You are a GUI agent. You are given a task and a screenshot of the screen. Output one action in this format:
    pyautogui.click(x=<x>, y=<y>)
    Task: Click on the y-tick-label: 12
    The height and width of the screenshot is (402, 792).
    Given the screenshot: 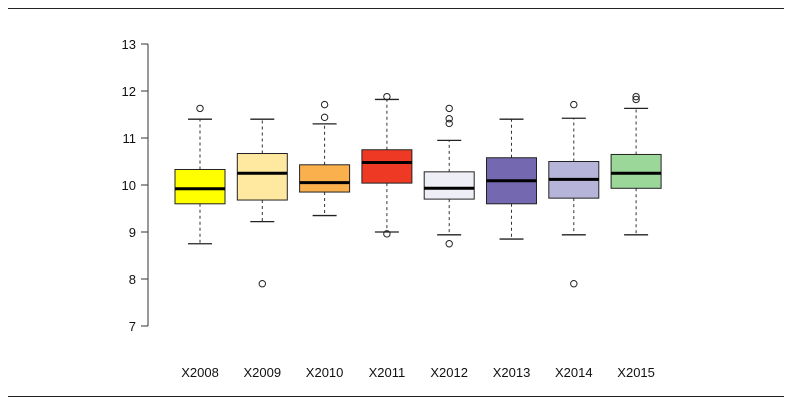 What is the action you would take?
    pyautogui.click(x=129, y=91)
    